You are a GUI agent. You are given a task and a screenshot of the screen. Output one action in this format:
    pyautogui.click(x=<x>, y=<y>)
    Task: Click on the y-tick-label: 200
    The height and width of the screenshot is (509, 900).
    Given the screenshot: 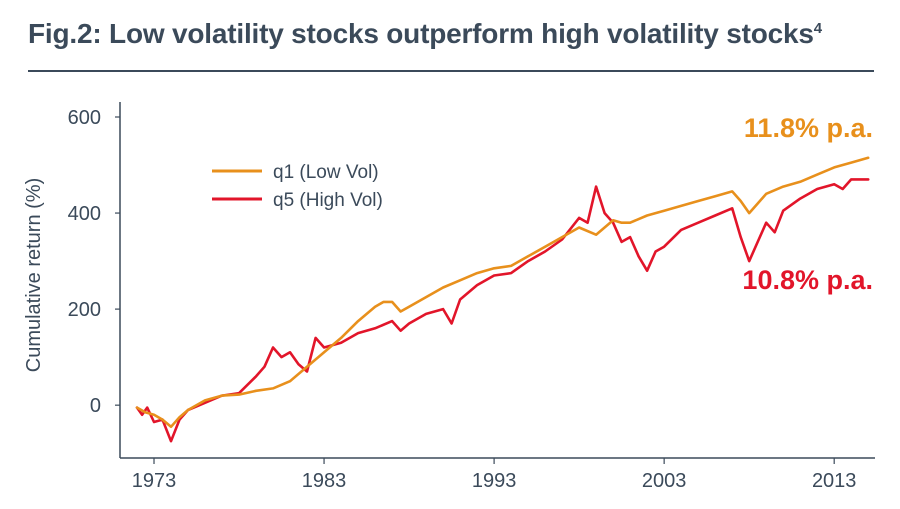 What is the action you would take?
    pyautogui.click(x=84, y=310)
    